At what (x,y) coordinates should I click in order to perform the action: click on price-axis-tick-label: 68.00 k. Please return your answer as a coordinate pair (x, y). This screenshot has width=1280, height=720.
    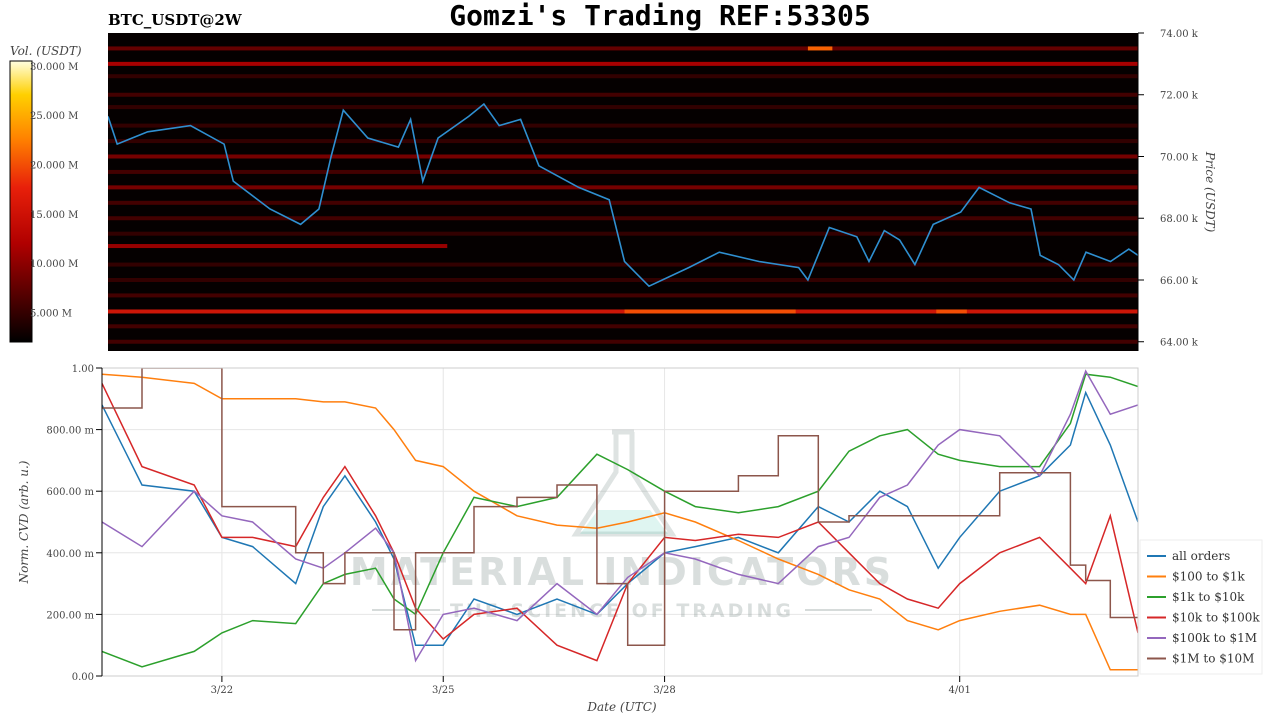
    Looking at the image, I should click on (1179, 219).